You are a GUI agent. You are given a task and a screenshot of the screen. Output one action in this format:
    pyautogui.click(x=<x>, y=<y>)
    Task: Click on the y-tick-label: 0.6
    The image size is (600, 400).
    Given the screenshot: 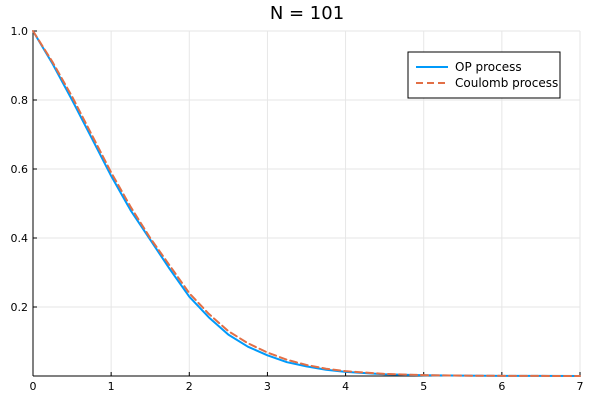 What is the action you would take?
    pyautogui.click(x=20, y=169)
    